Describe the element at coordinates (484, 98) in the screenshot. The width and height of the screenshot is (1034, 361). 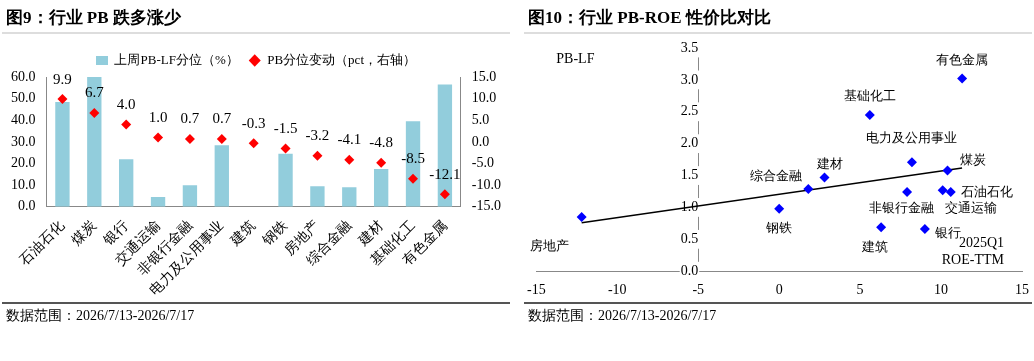
I see `y2-tick-label: 10.0` at that location.